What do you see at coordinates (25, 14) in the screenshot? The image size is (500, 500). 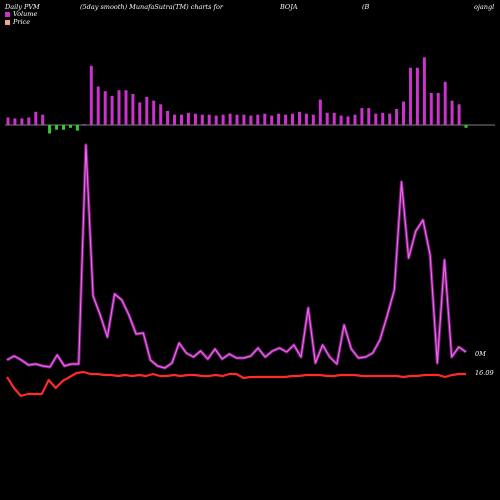 I see `legend-volume-label: Volume` at bounding box center [25, 14].